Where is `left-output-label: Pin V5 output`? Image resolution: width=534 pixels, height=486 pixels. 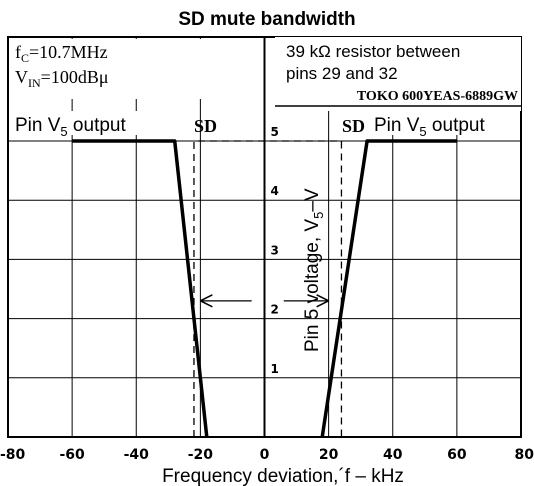 left-output-label: Pin V5 output is located at coordinates (70, 127).